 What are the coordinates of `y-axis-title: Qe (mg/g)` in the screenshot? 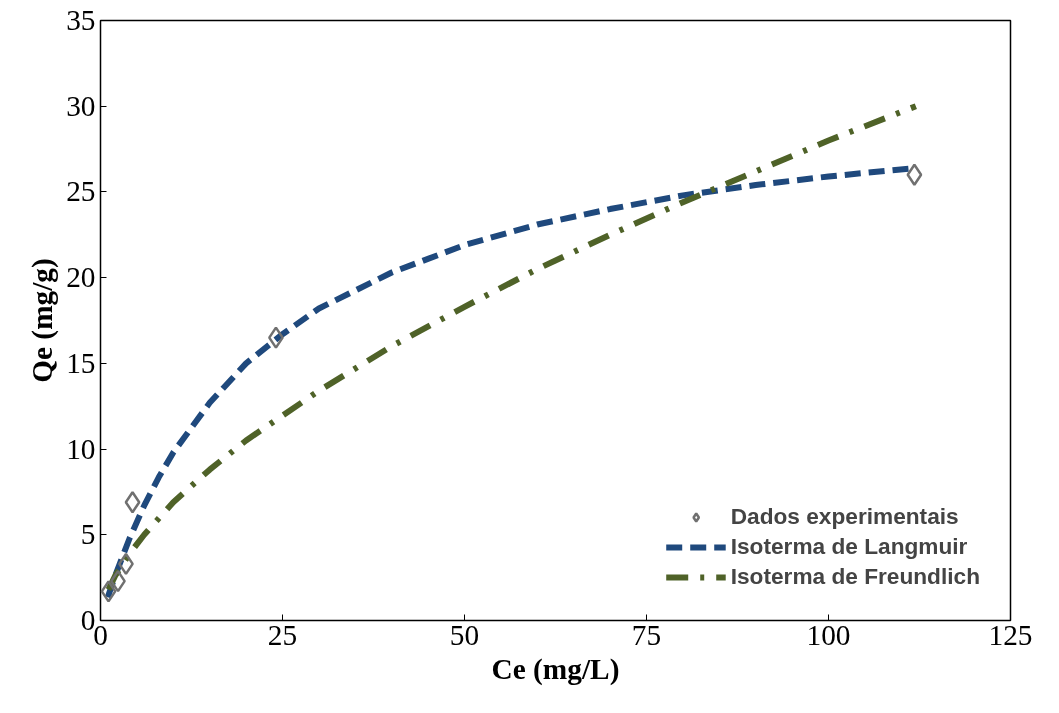 It's located at (43, 320).